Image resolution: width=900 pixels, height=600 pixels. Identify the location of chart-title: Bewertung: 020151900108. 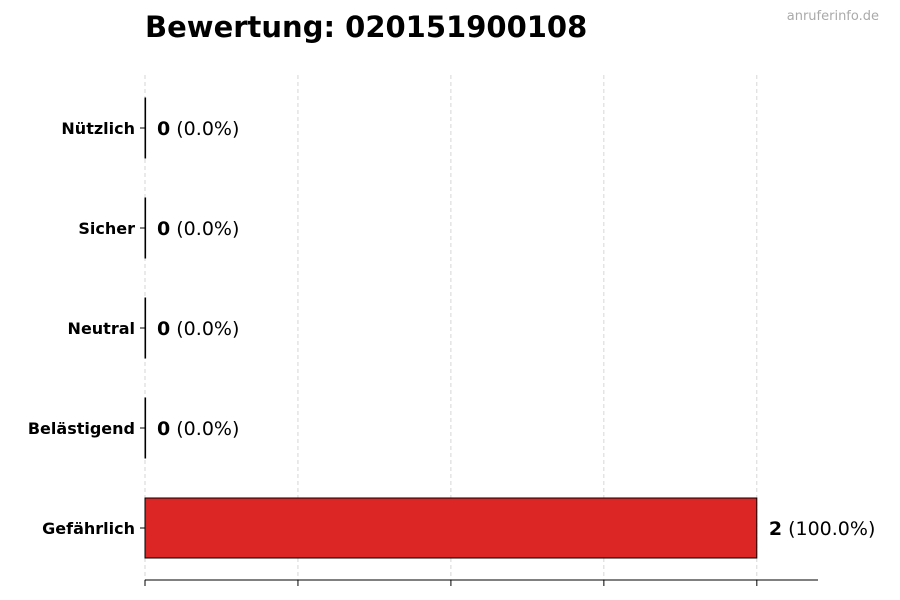
(366, 27).